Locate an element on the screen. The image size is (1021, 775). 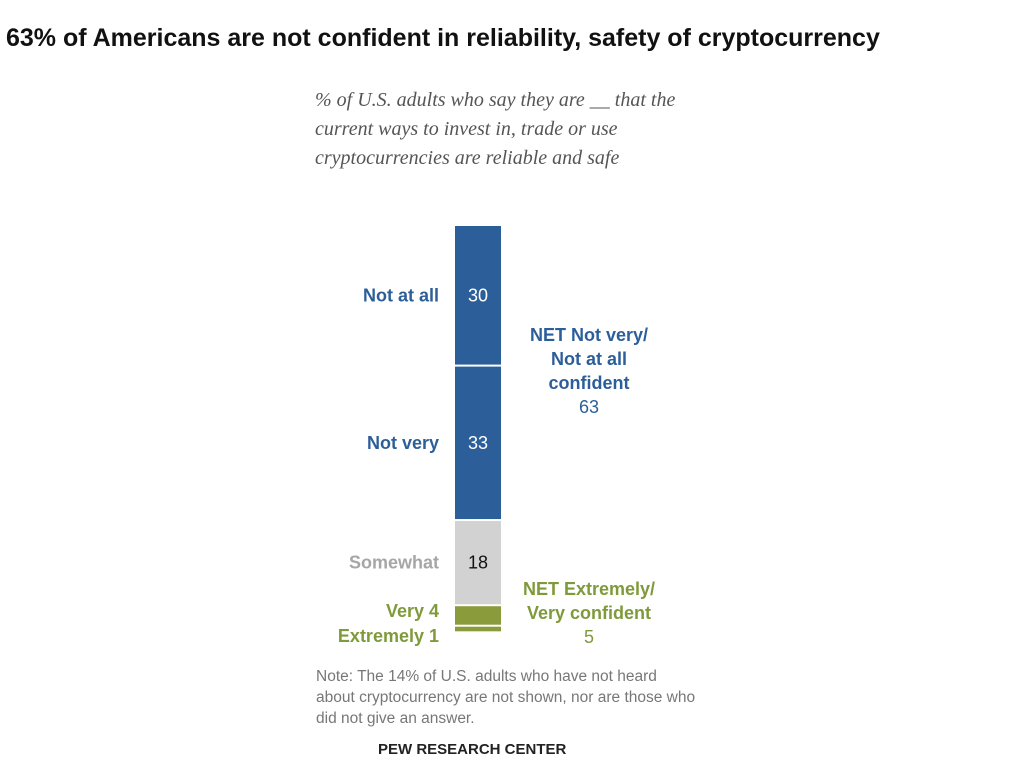
value-label: 30 is located at coordinates (478, 295).